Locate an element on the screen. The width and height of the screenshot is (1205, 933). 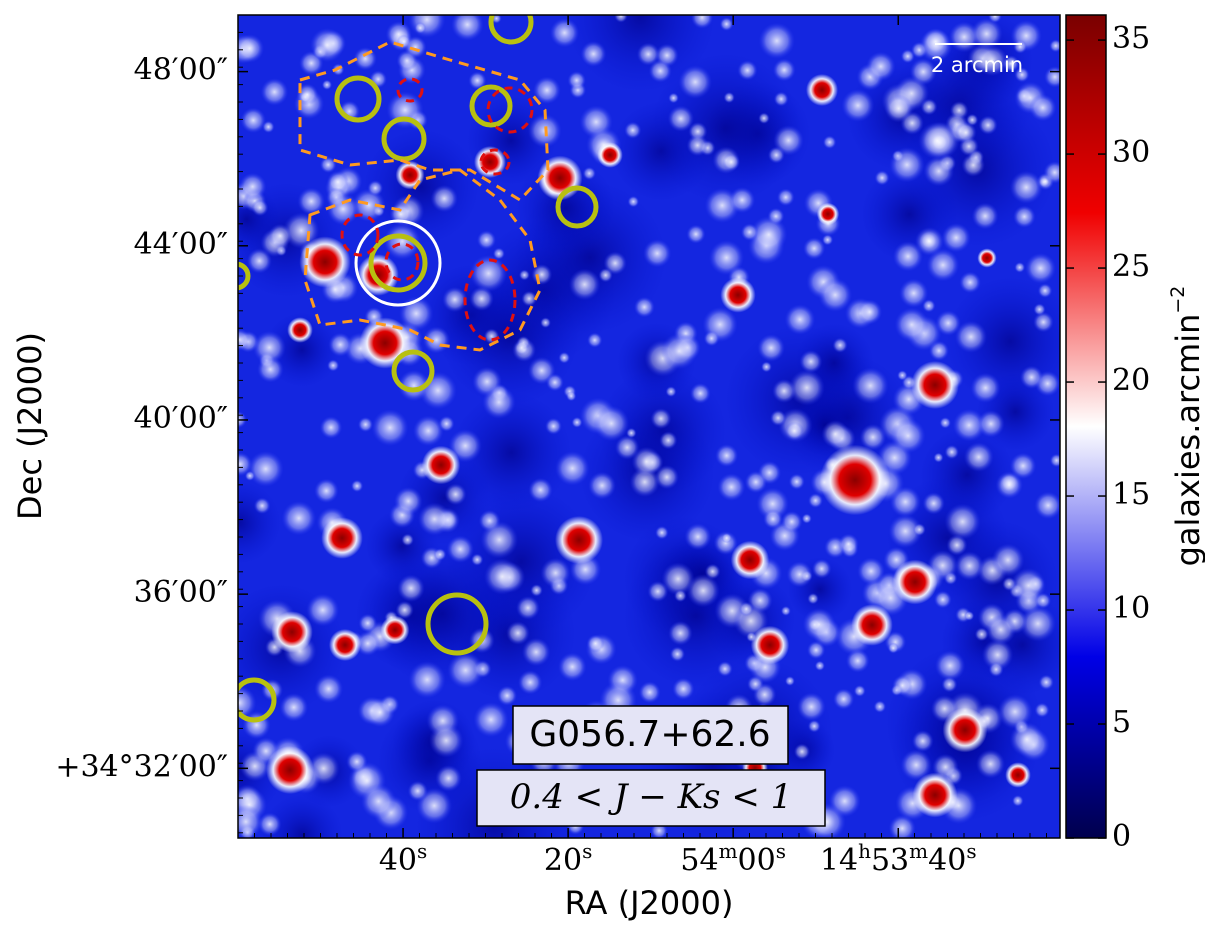
colorbar-tick-label: 25 is located at coordinates (1131, 266).